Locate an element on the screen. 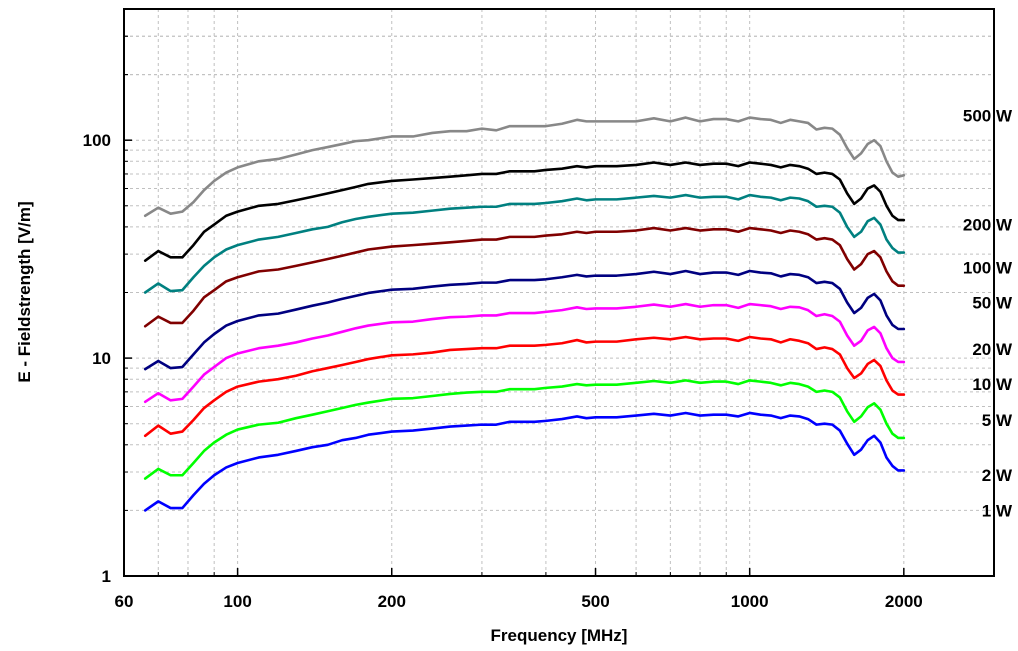 The width and height of the screenshot is (1018, 651). series-line-5w is located at coordinates (524, 386).